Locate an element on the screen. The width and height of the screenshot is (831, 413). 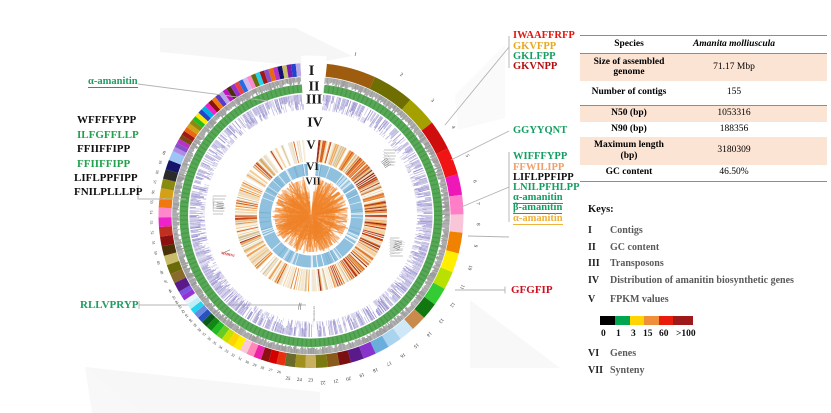
svg-text: V is located at coordinates (310, 145).